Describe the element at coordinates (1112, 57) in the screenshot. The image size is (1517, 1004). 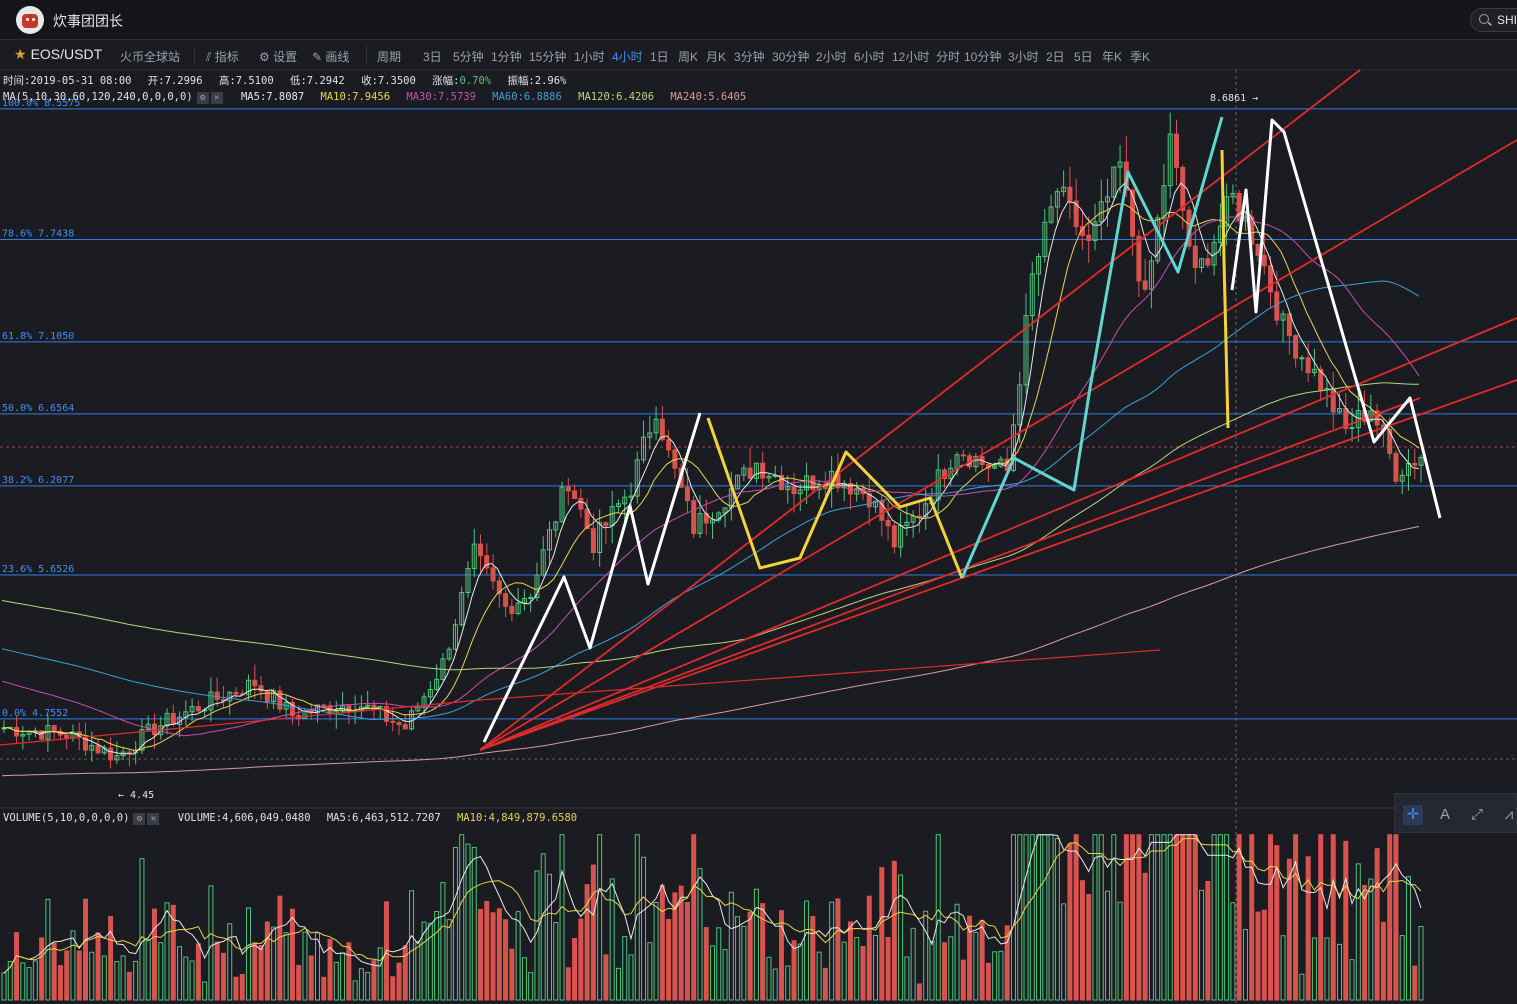
I see `period-19: 年K` at that location.